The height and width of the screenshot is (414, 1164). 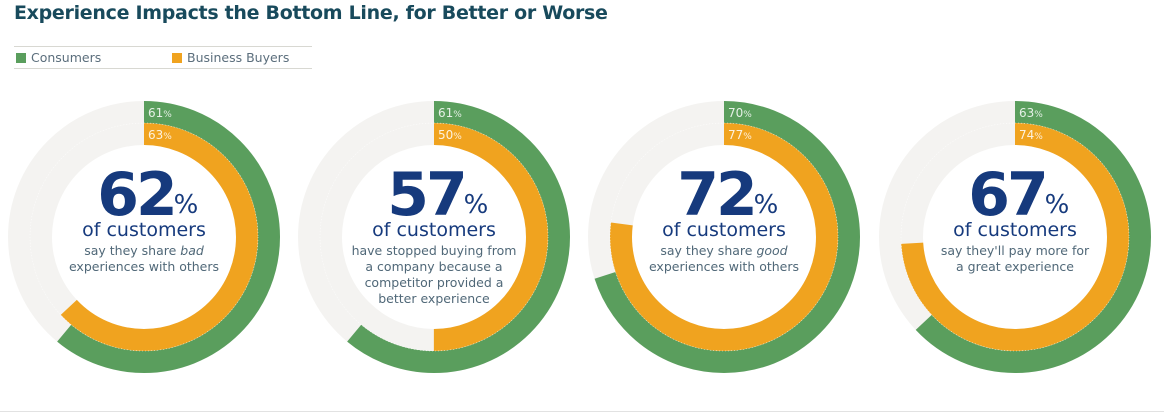 I want to click on legend-swatch-business-buyers, so click(x=177, y=57).